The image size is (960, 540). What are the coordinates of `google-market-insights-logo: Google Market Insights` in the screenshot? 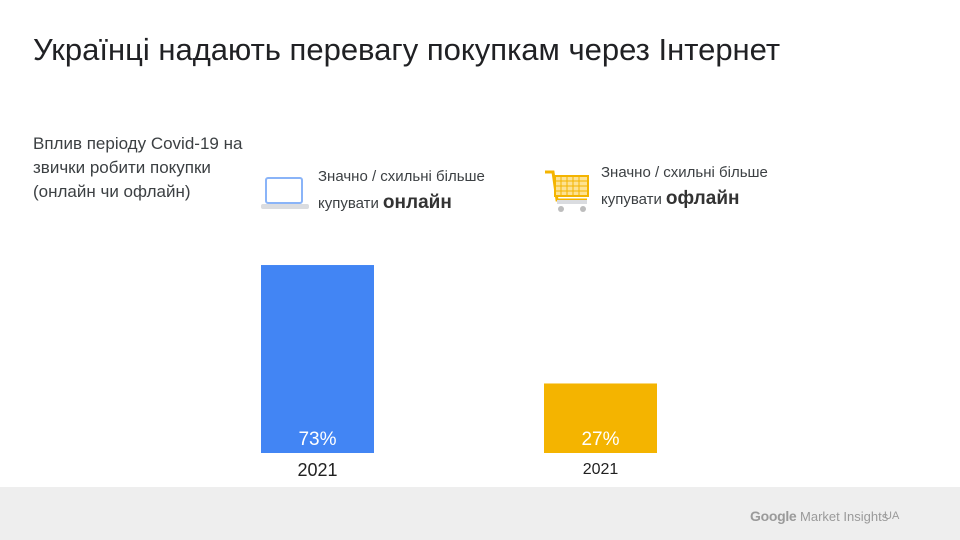 It's located at (819, 516).